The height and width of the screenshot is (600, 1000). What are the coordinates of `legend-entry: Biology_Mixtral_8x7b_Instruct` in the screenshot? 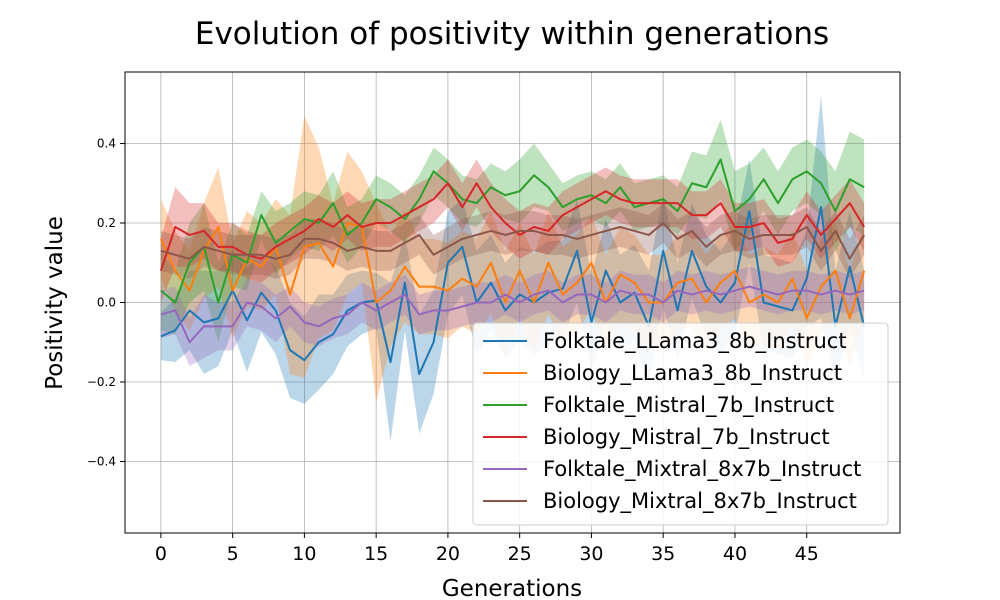 It's located at (700, 501).